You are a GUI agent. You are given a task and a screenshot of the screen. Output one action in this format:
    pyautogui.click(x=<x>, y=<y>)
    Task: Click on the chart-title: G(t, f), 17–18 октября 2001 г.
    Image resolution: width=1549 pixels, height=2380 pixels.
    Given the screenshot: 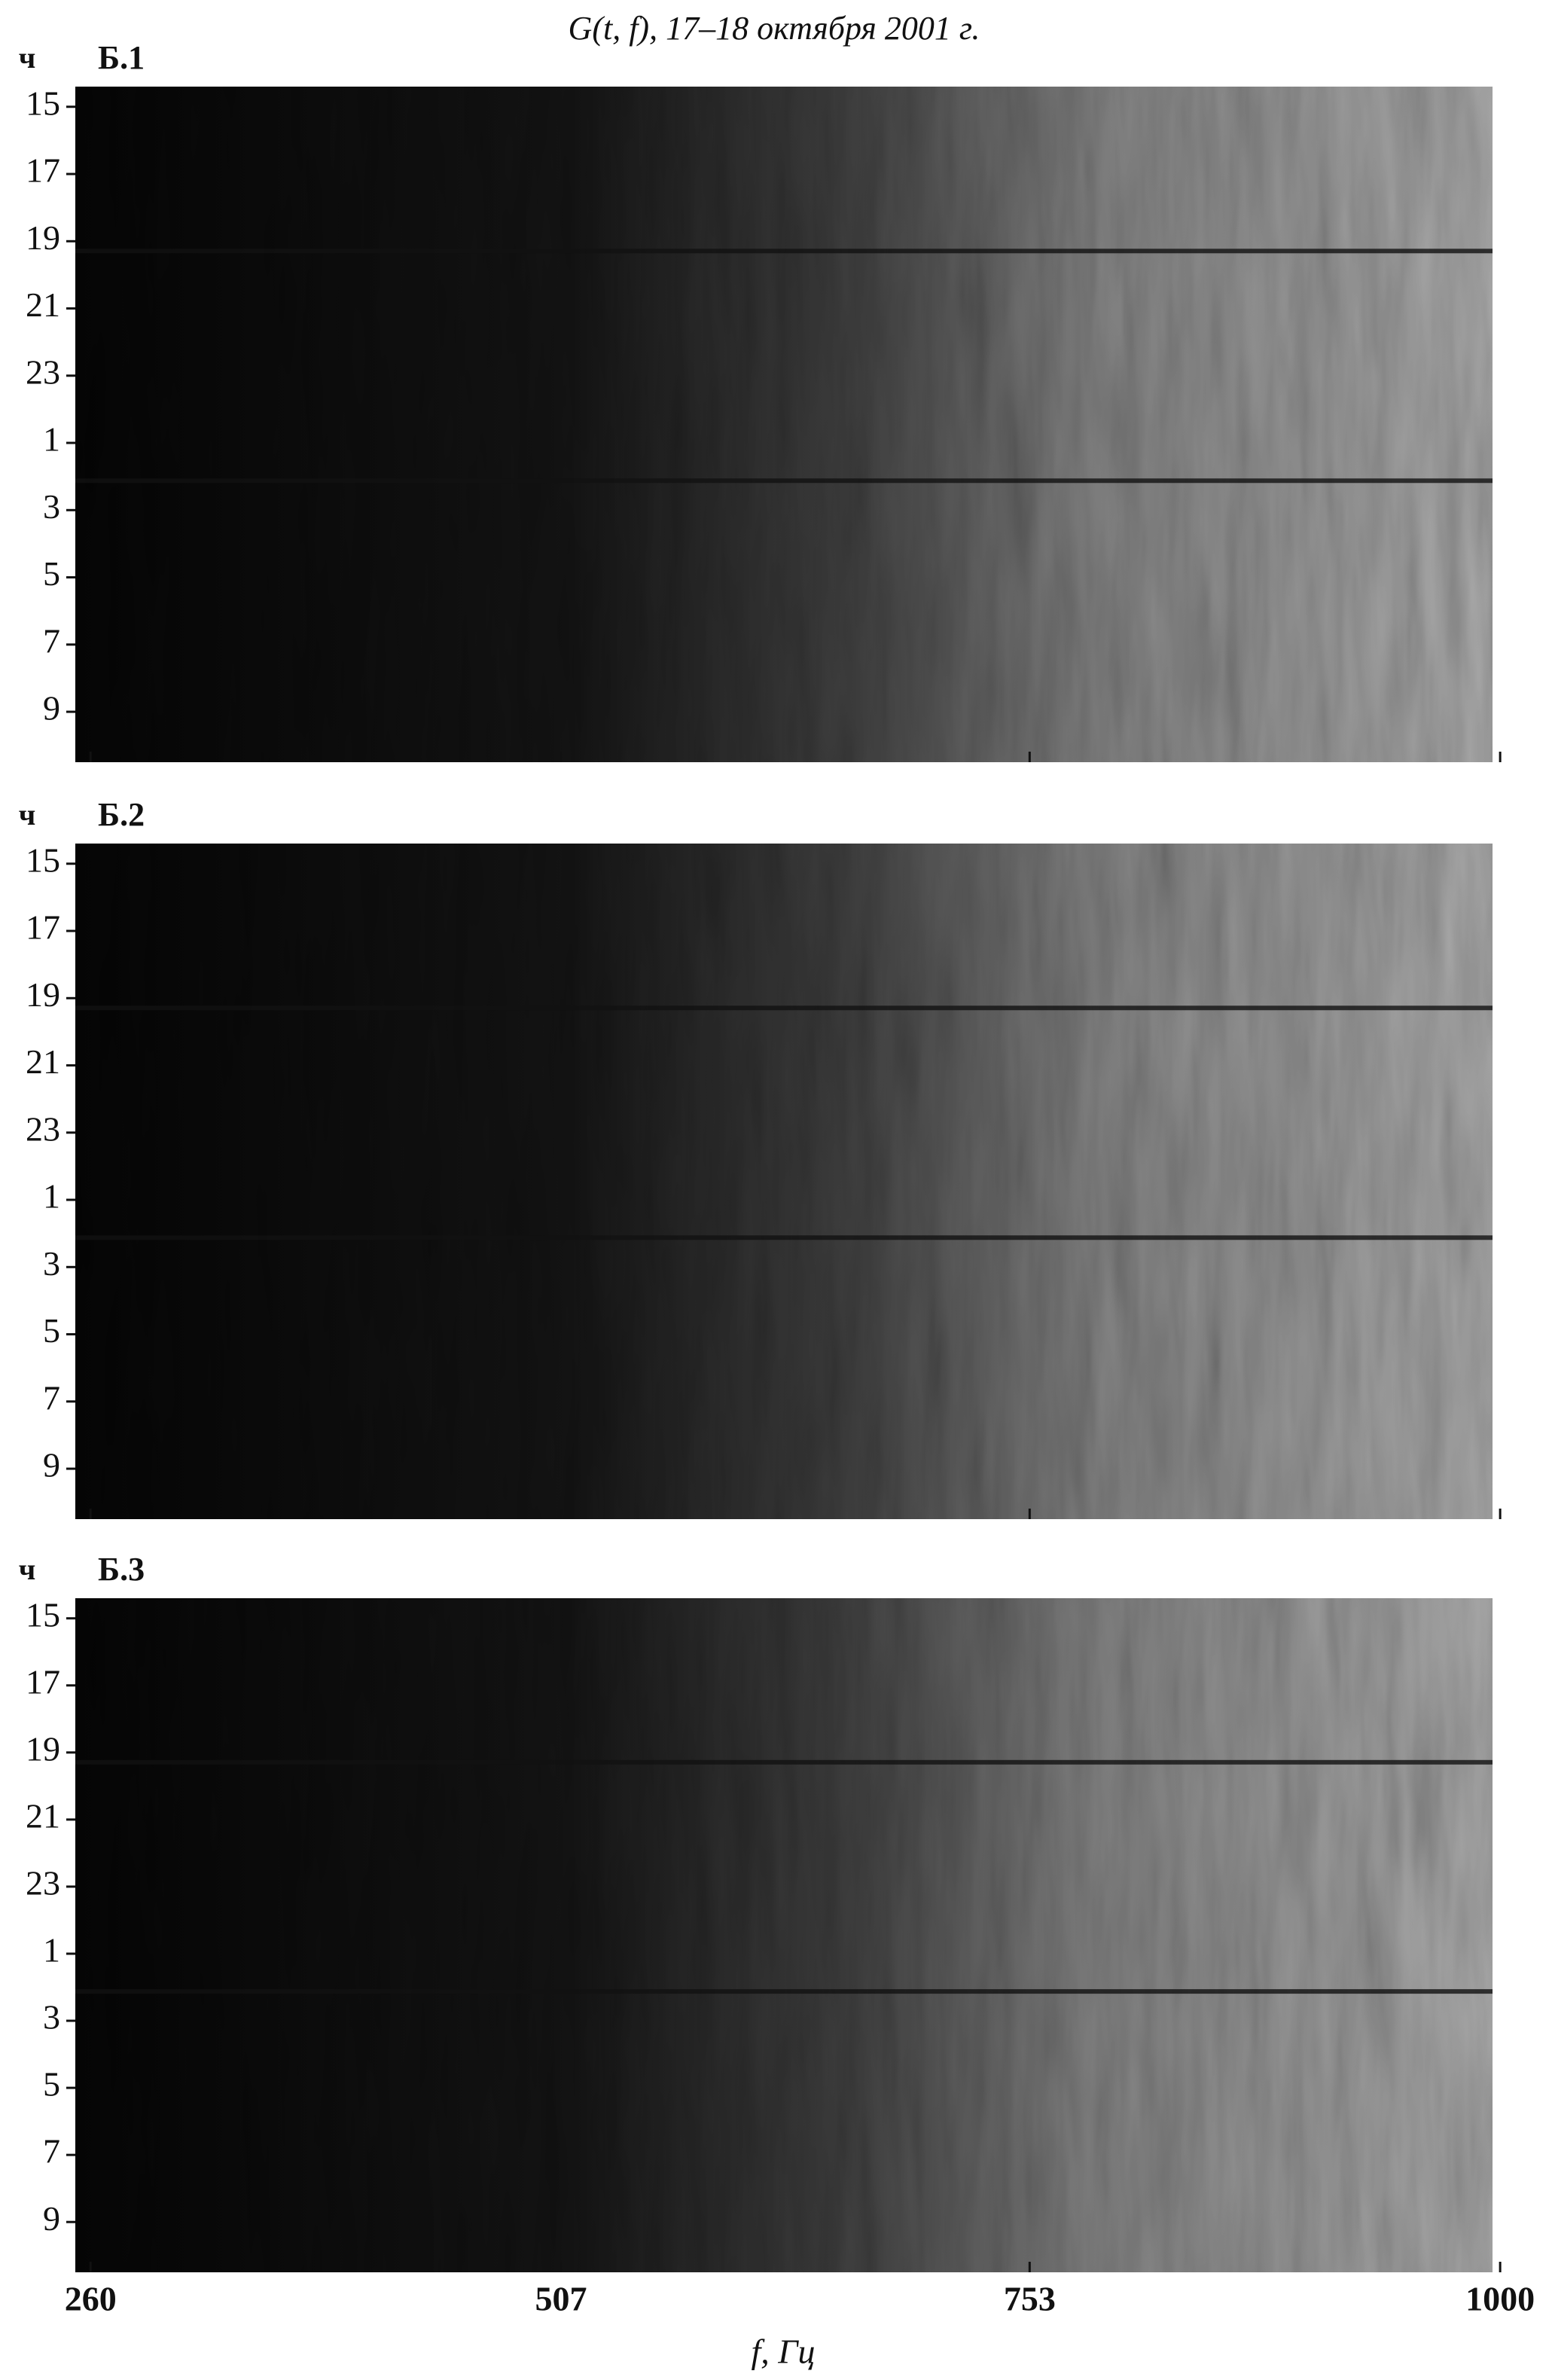 What is the action you would take?
    pyautogui.click(x=774, y=28)
    